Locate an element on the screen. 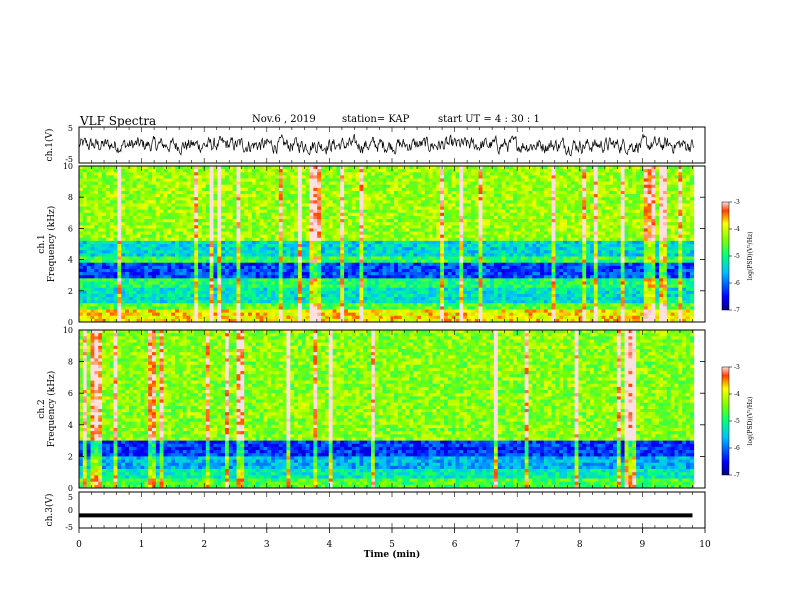 Image resolution: width=792 pixels, height=612 pixels. ch1-ytick-neg5: -5 is located at coordinates (69, 159).